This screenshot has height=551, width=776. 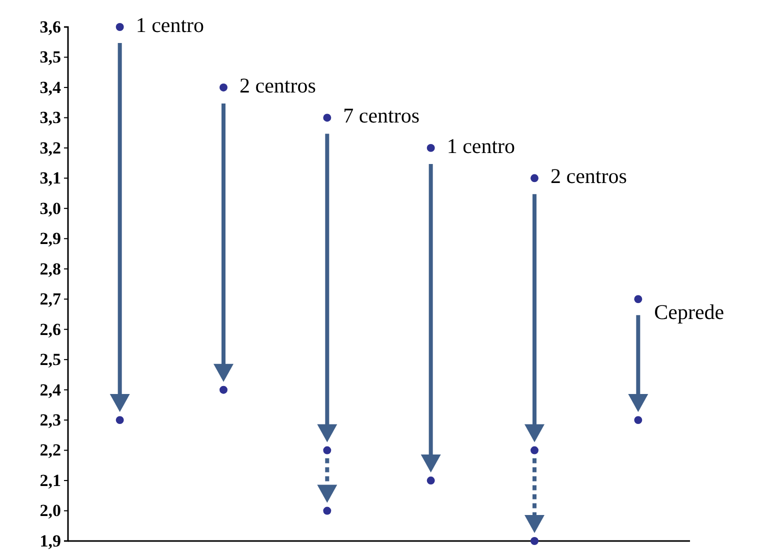 I want to click on y-tick-label: 3,5, so click(x=50, y=57).